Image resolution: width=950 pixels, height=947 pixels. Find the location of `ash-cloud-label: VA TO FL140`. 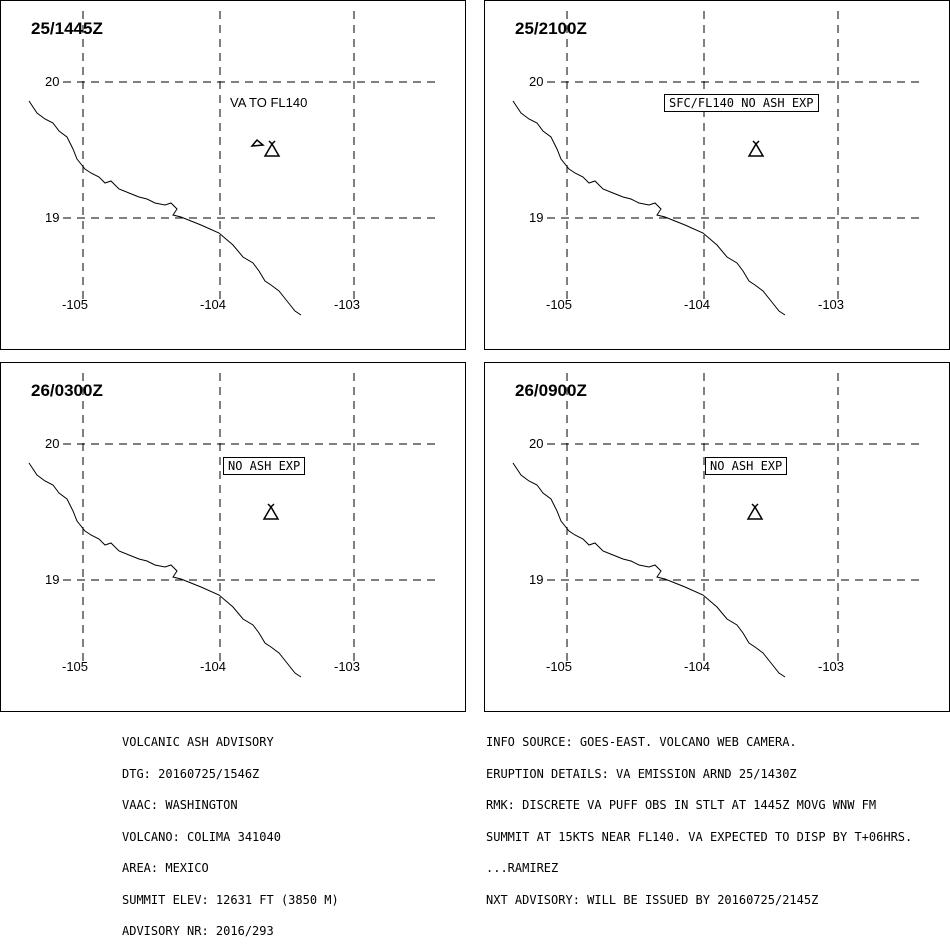

ash-cloud-label: VA TO FL140 is located at coordinates (269, 102).